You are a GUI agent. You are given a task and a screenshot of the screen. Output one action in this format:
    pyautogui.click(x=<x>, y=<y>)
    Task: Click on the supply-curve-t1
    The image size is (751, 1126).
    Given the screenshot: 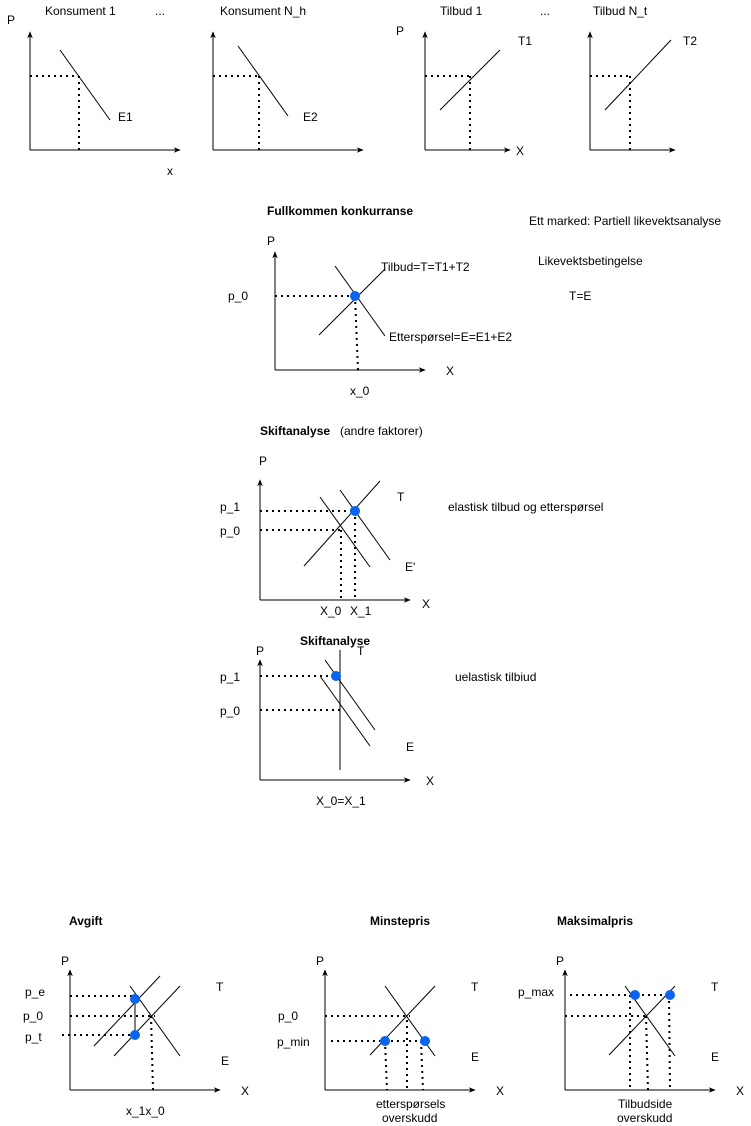 What is the action you would take?
    pyautogui.click(x=470, y=80)
    